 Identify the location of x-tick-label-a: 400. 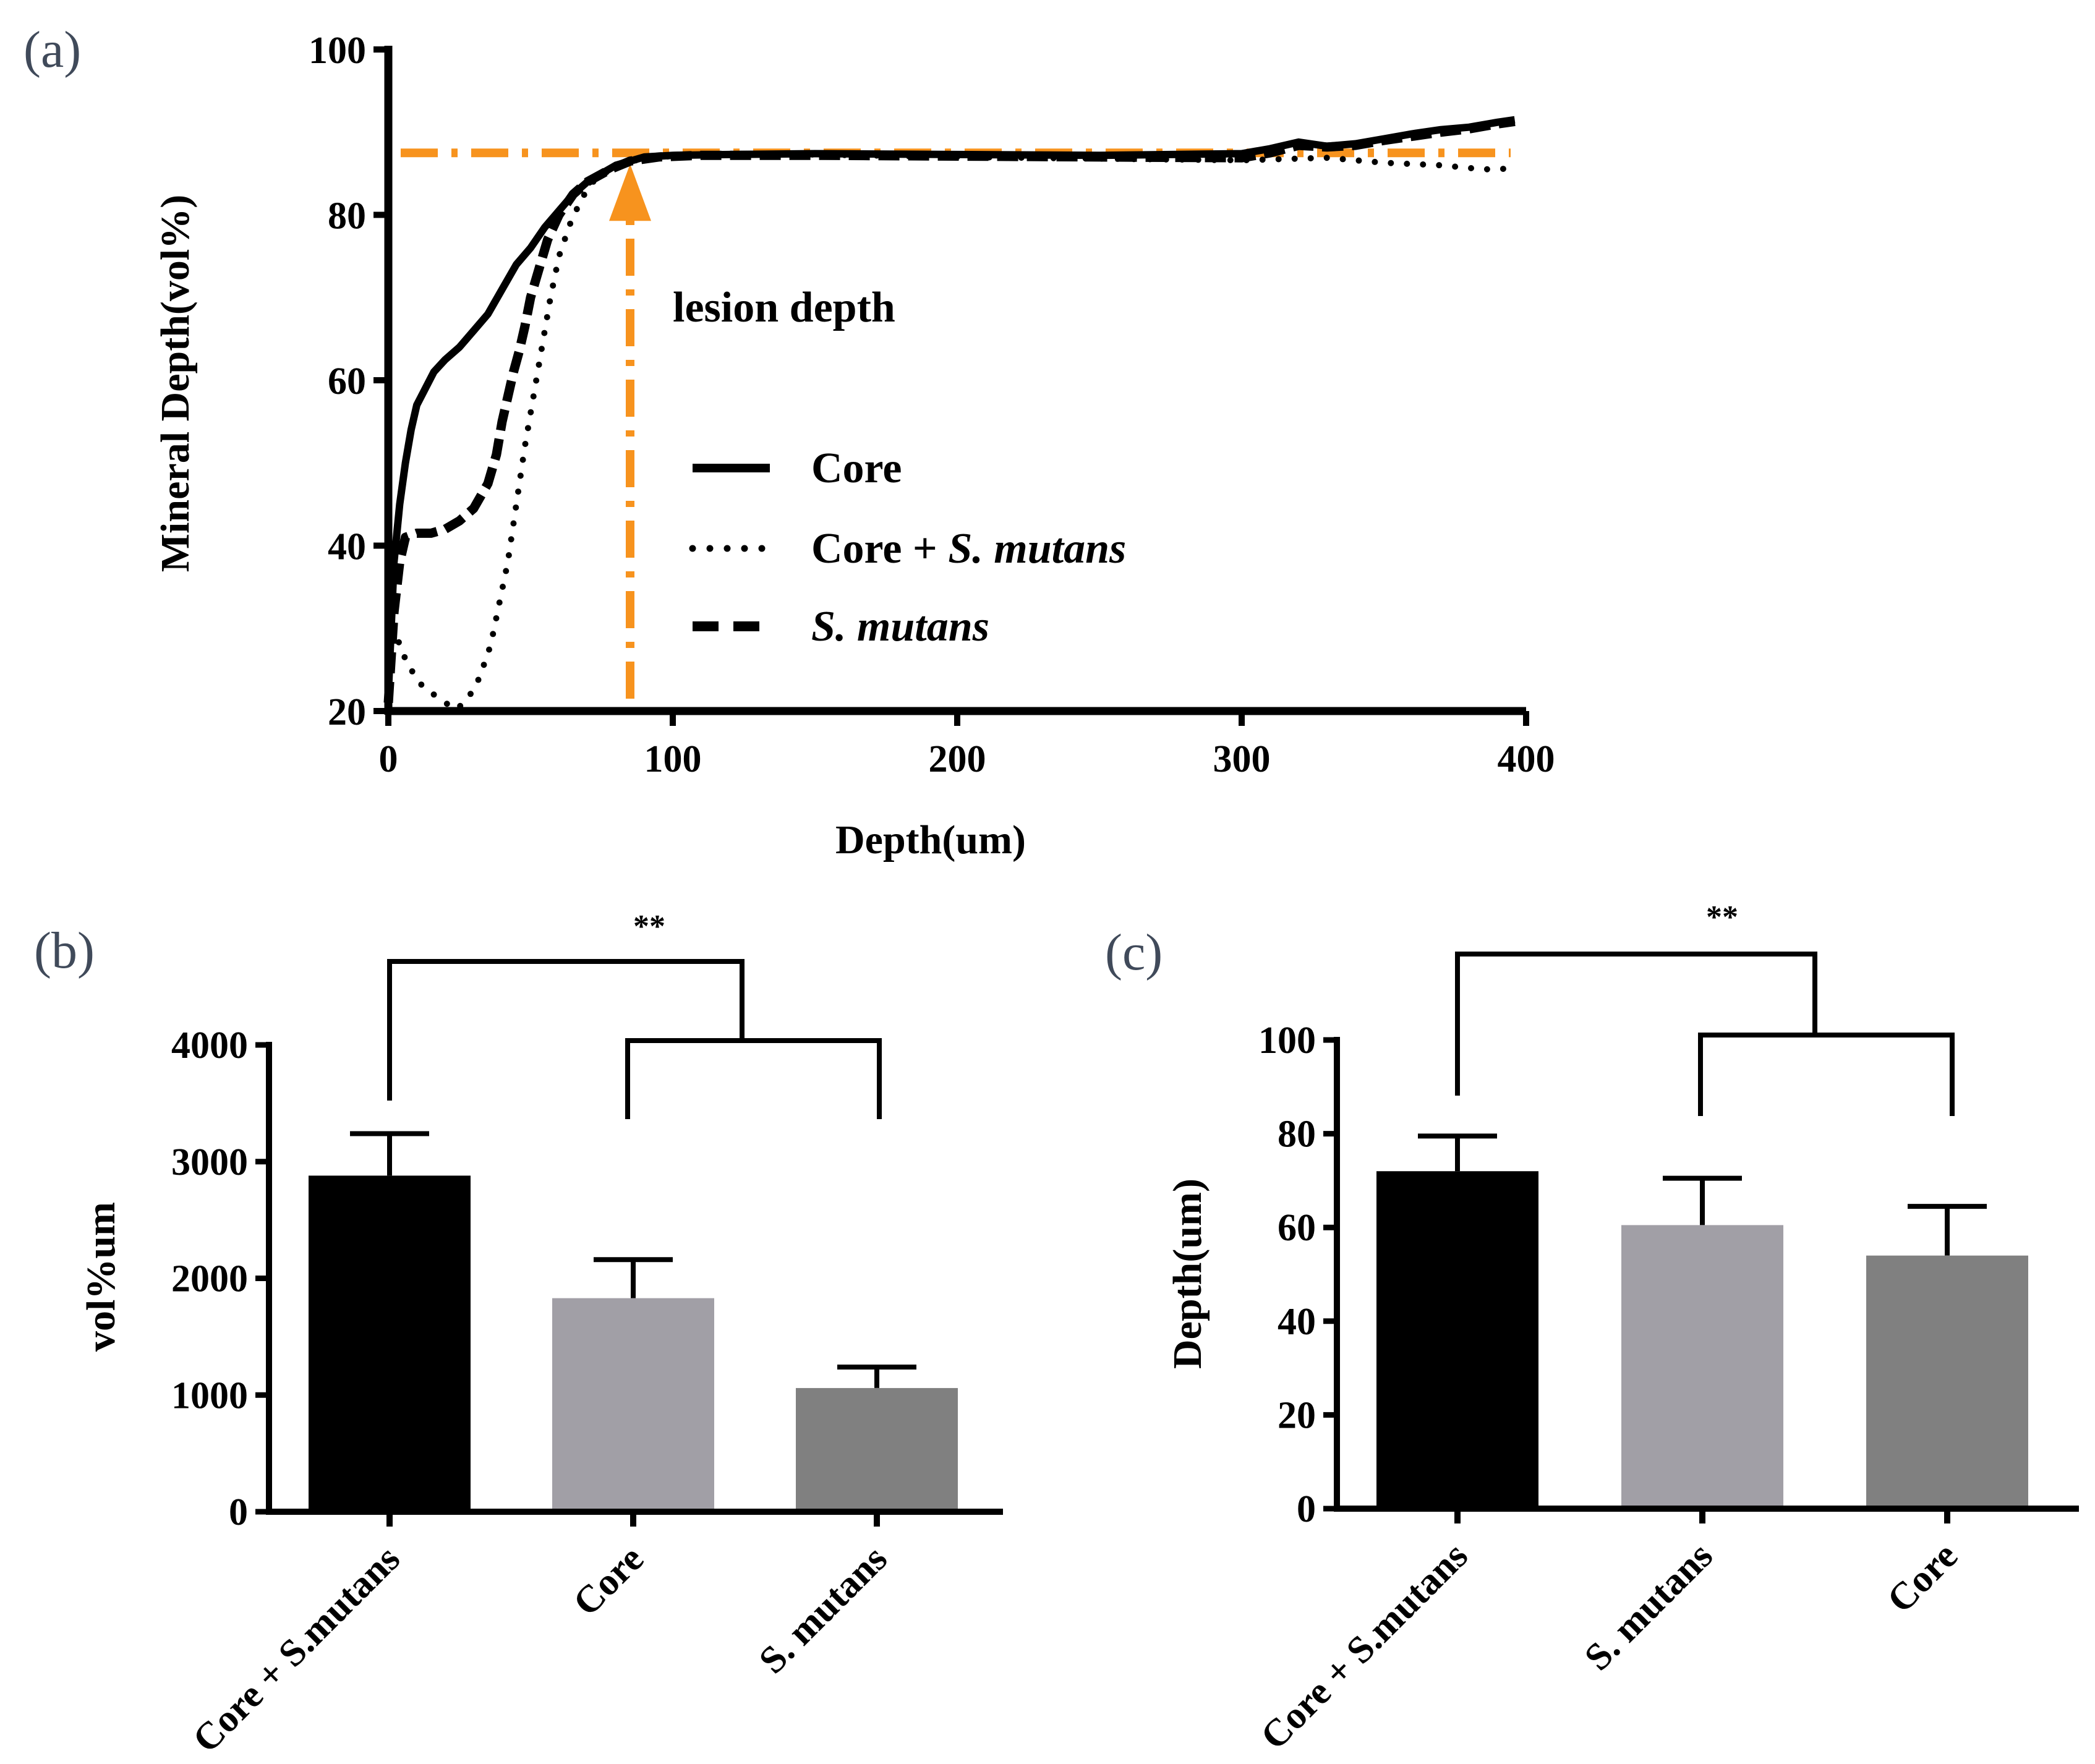
(1526, 759).